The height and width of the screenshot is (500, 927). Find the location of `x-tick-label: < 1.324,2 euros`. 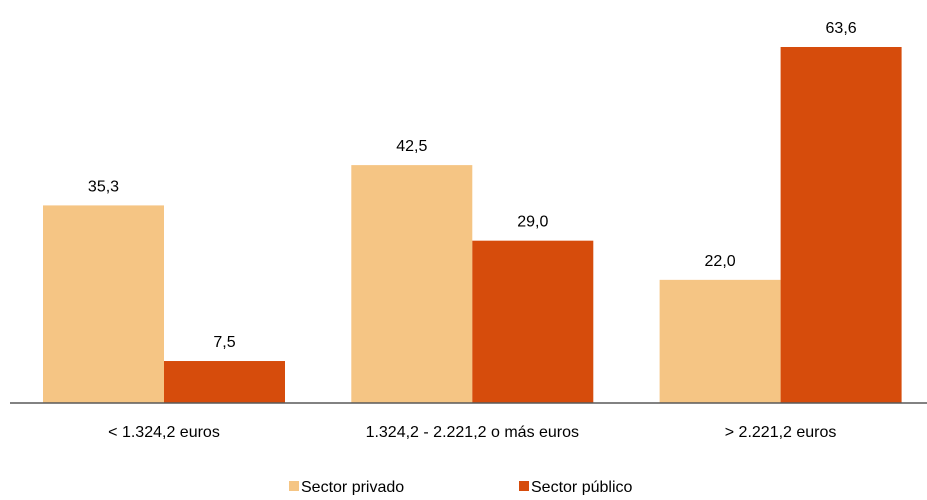

x-tick-label: < 1.324,2 euros is located at coordinates (164, 432).